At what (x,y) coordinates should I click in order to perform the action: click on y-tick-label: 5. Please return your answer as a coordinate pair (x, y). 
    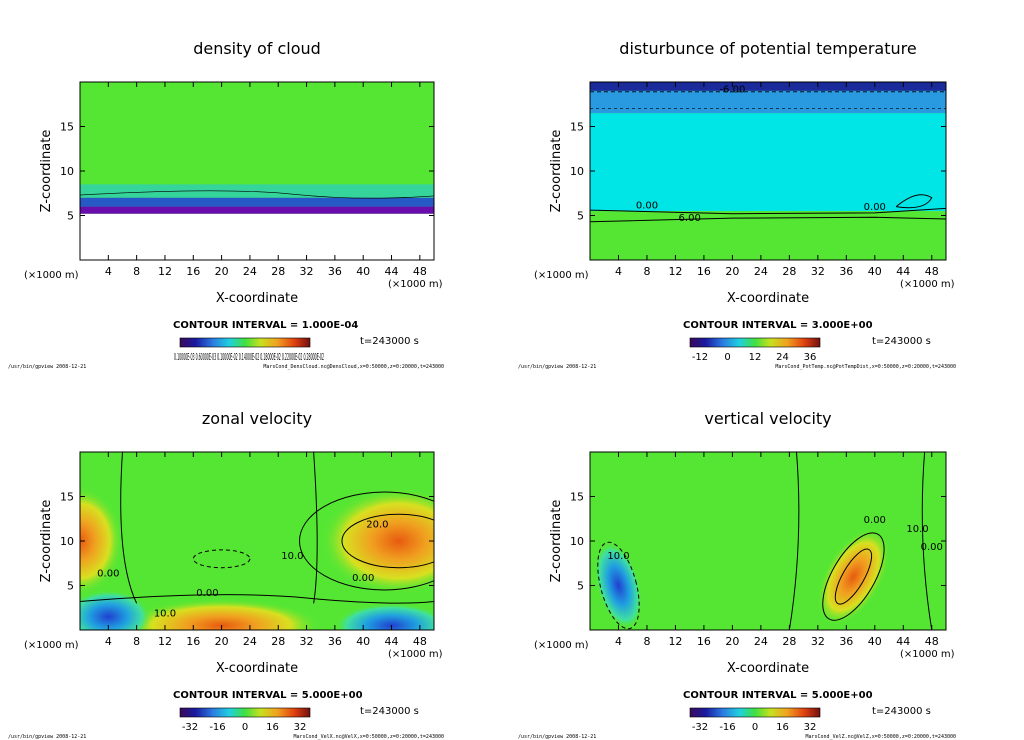
    Looking at the image, I should click on (580, 216).